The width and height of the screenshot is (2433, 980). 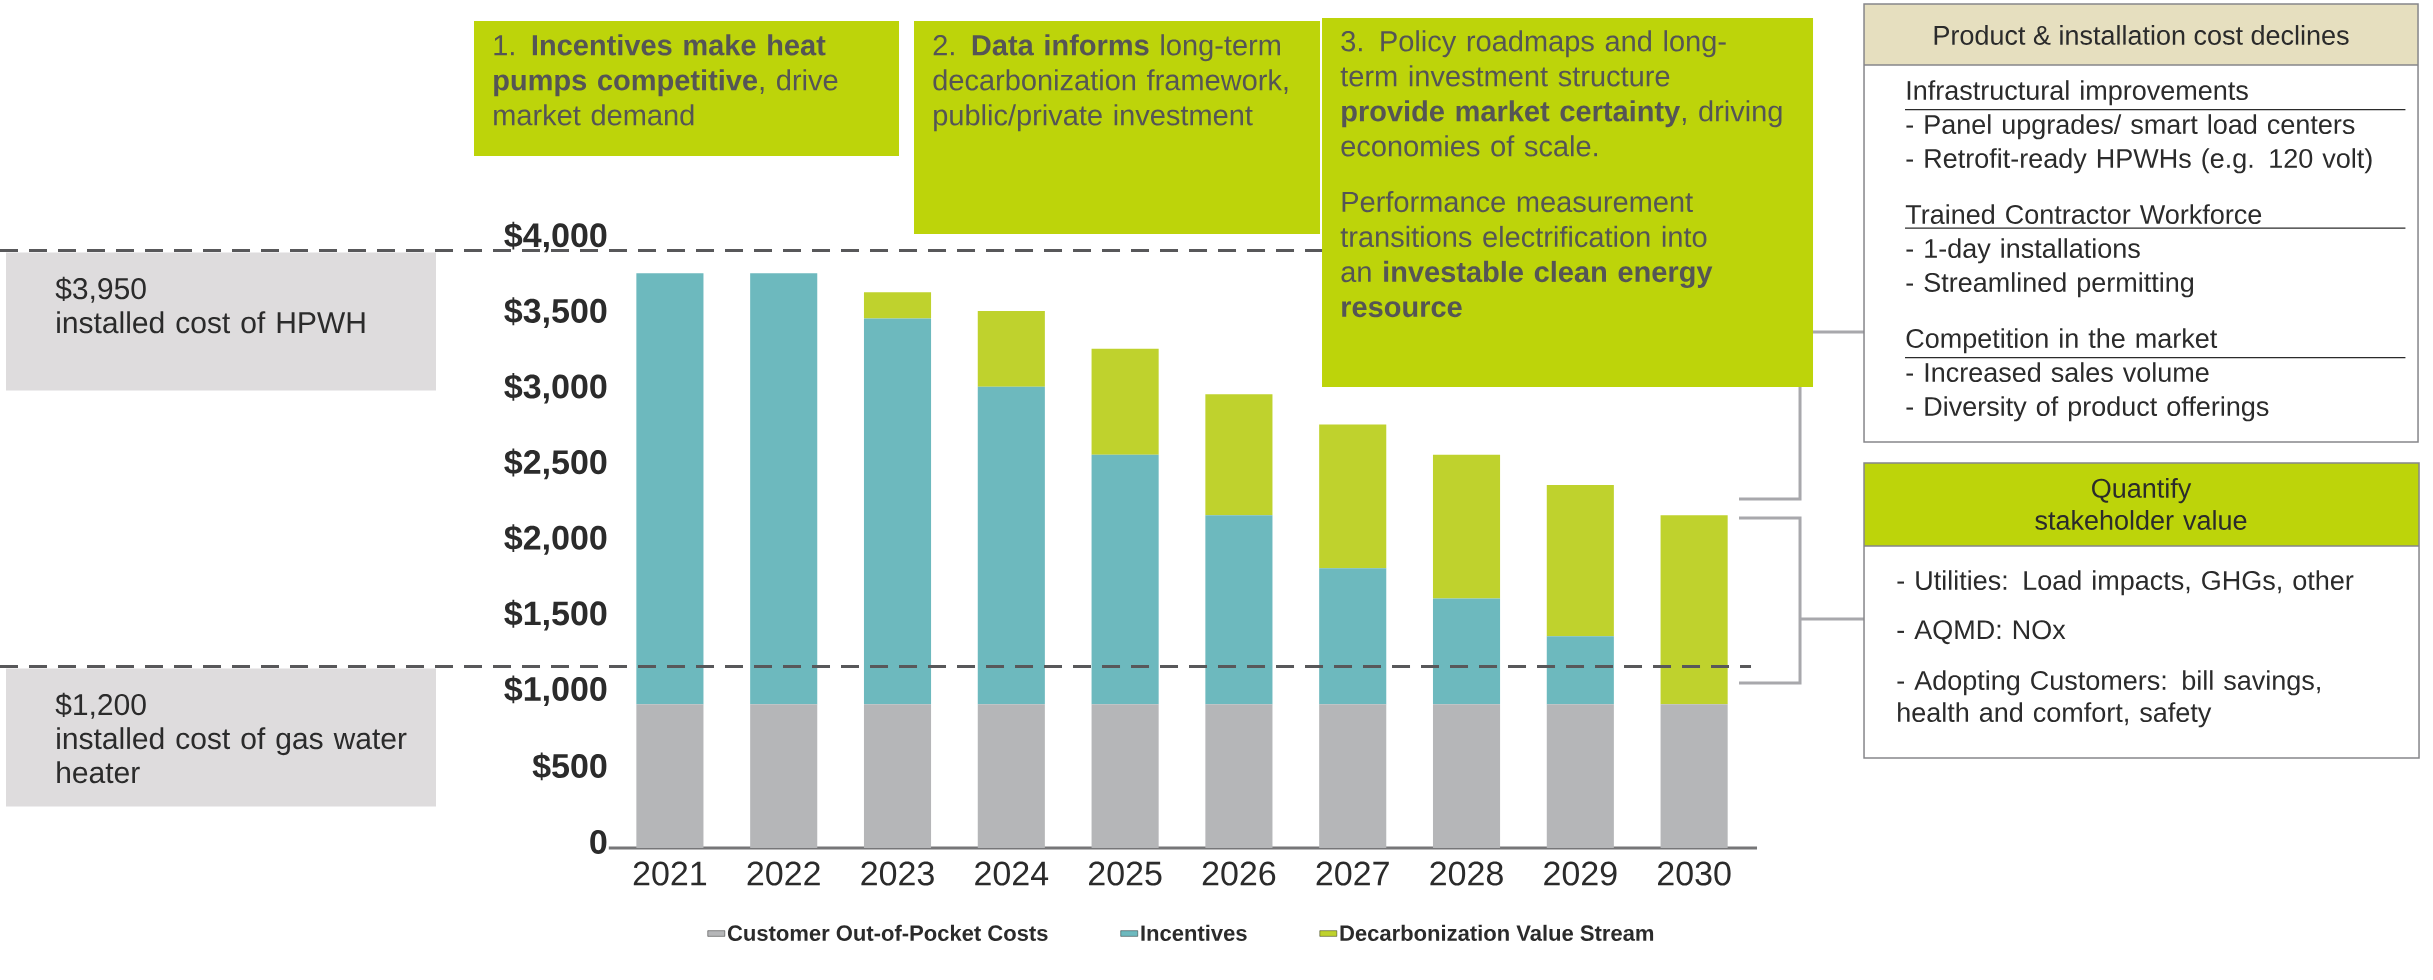 I want to click on y-tick-label: $1,000, so click(x=555, y=690).